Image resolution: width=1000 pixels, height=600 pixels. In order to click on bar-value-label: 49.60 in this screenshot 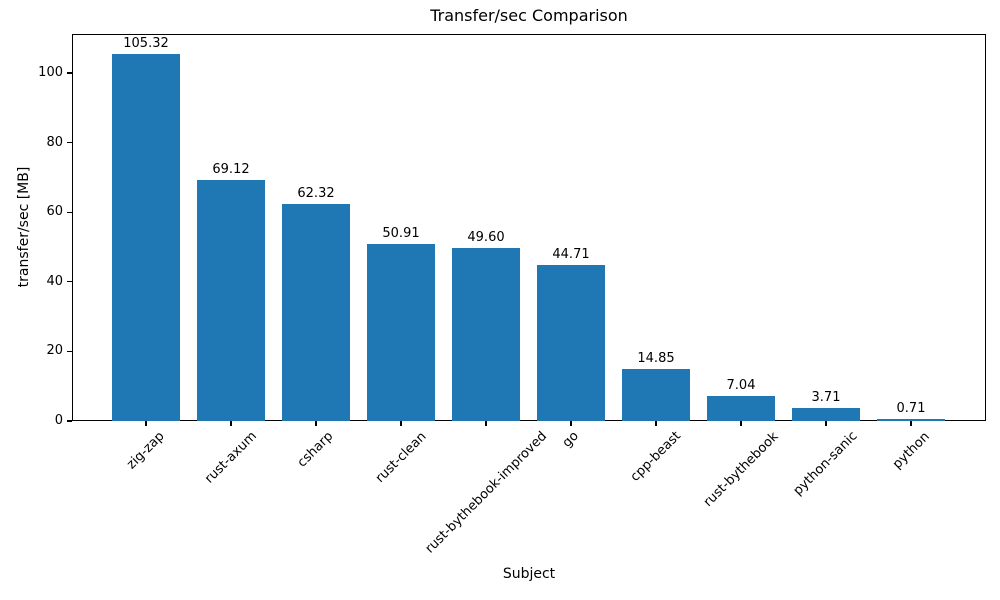, I will do `click(486, 238)`.